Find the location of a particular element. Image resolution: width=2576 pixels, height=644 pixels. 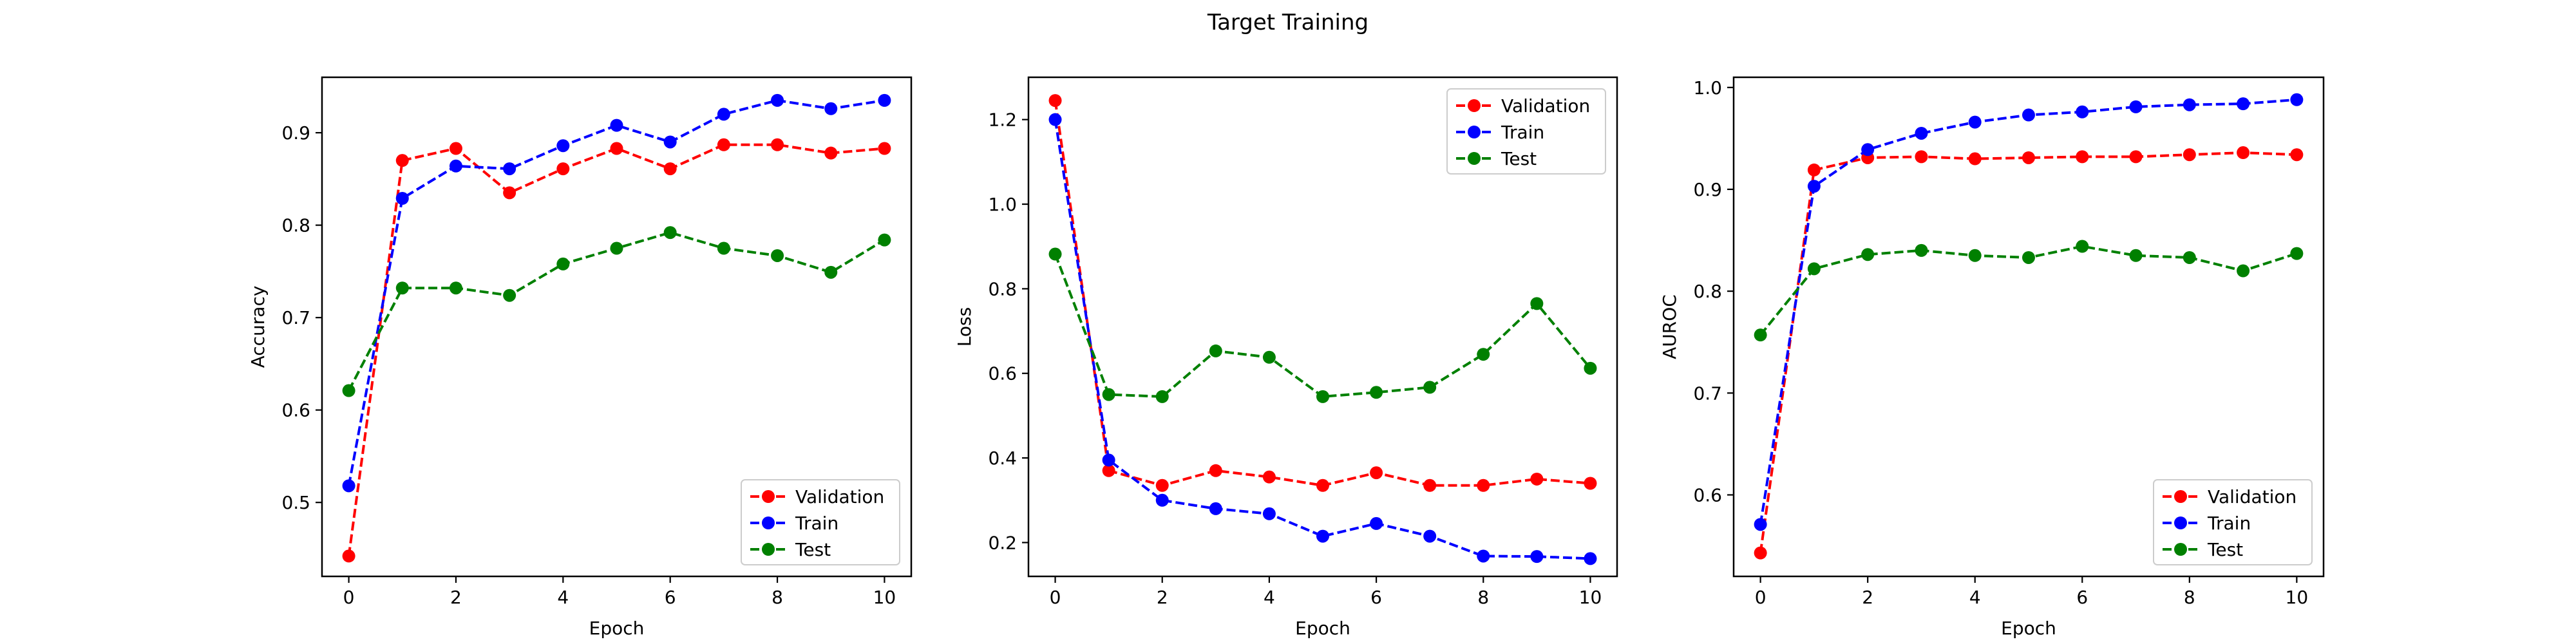

y-tick-label: 1.0 is located at coordinates (1708, 88).